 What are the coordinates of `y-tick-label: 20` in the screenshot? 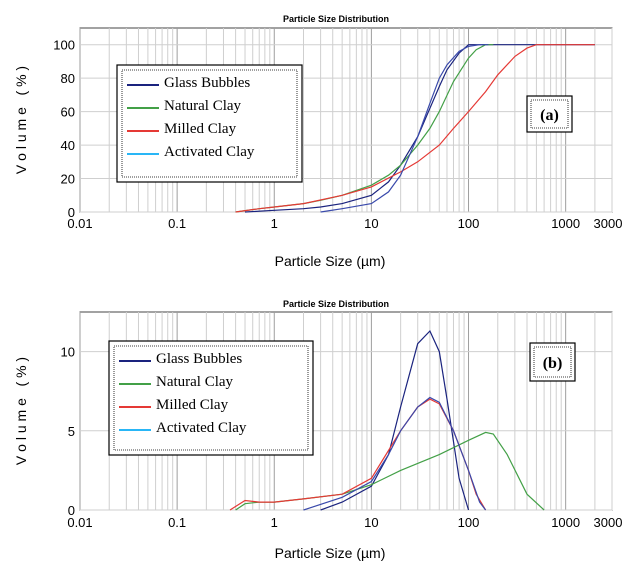 It's located at (68, 179).